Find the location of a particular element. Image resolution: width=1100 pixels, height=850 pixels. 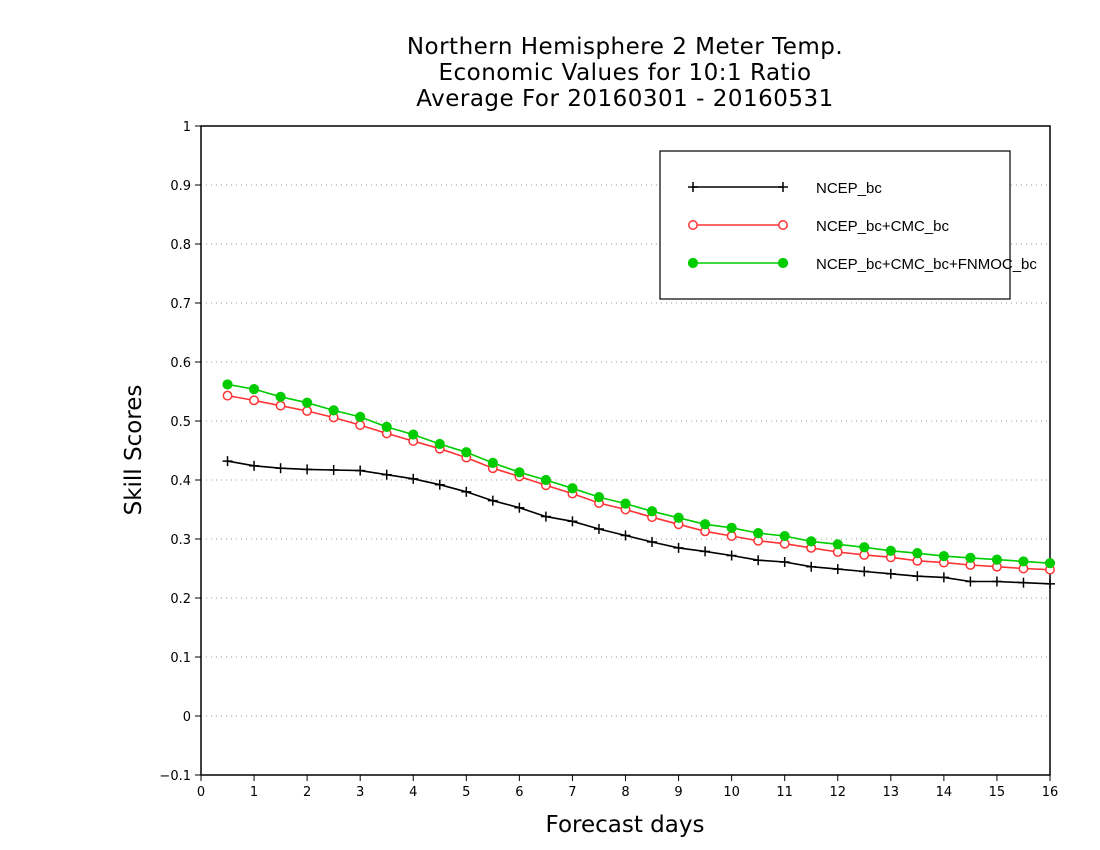

y-tick-label: 0.8 is located at coordinates (180, 245).